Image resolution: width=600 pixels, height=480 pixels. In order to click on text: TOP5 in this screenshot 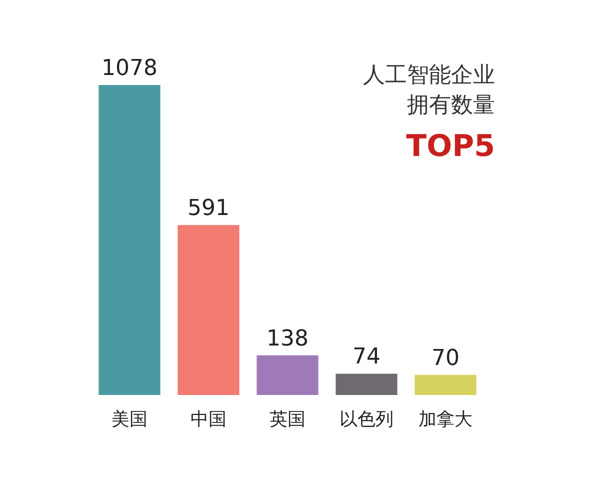, I will do `click(450, 146)`.